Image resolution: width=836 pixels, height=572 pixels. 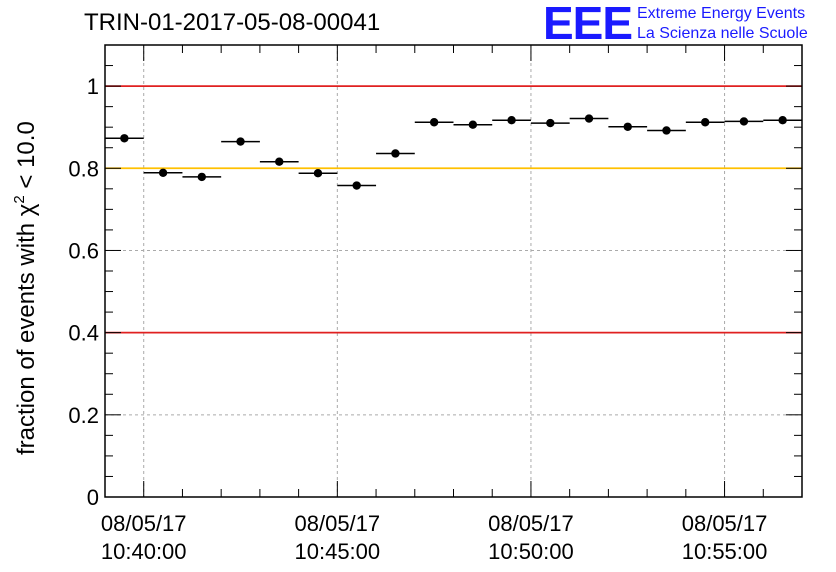 What do you see at coordinates (338, 551) in the screenshot?
I see `x-tick-label-time: 10:45:00` at bounding box center [338, 551].